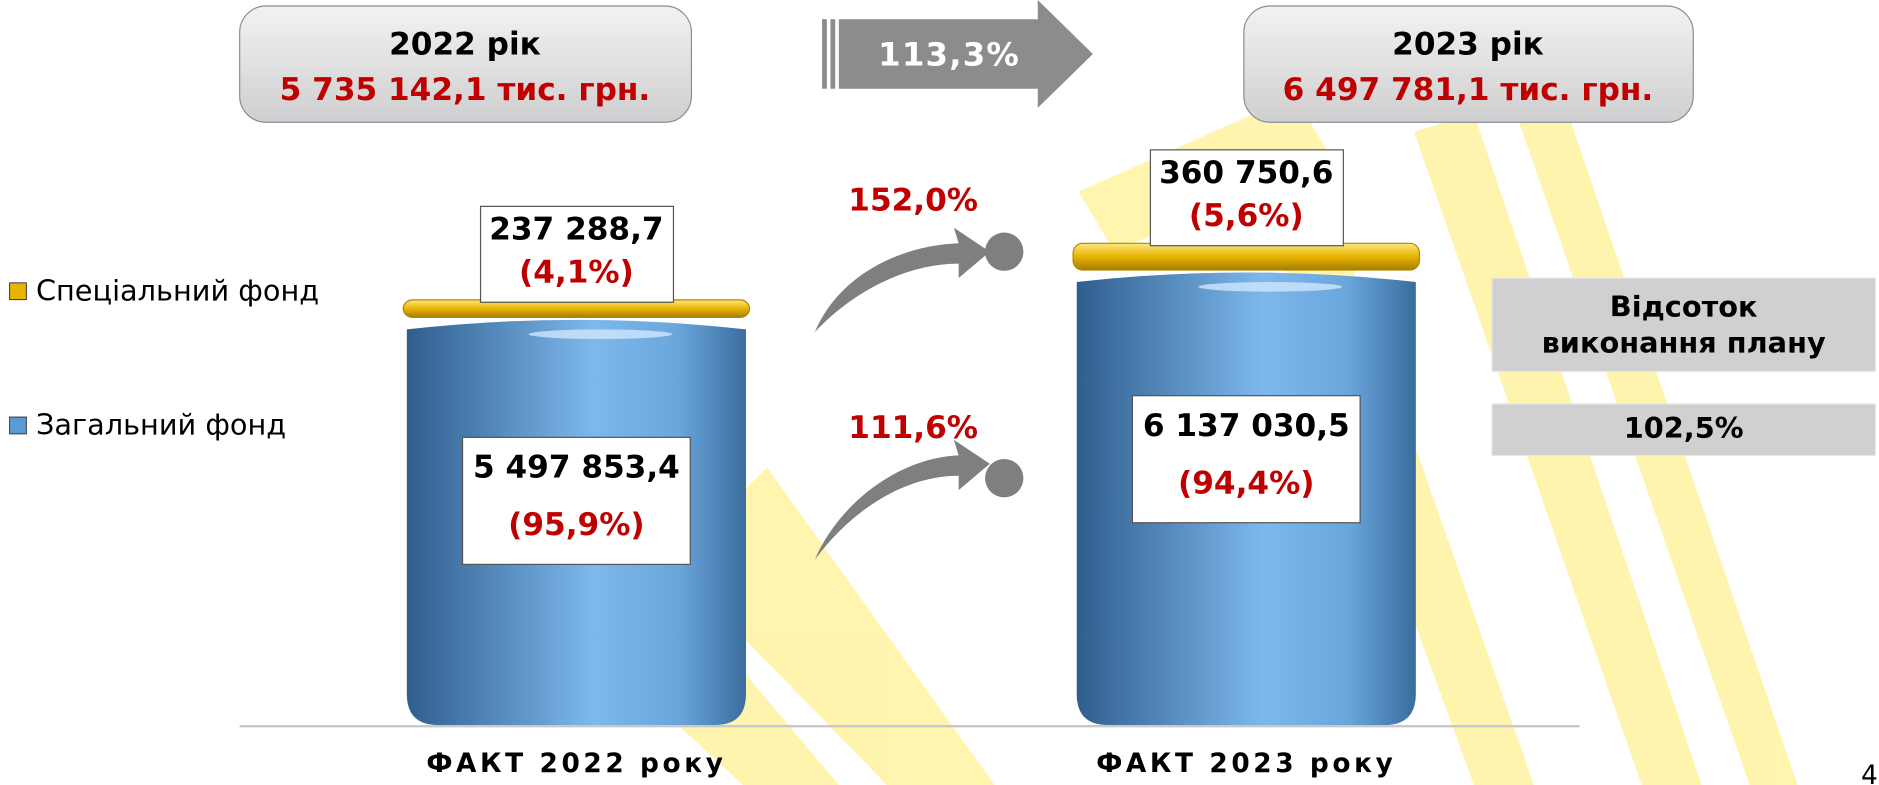 This screenshot has height=785, width=1879. Describe the element at coordinates (465, 45) in the screenshot. I see `total-year: 2022 рік` at that location.